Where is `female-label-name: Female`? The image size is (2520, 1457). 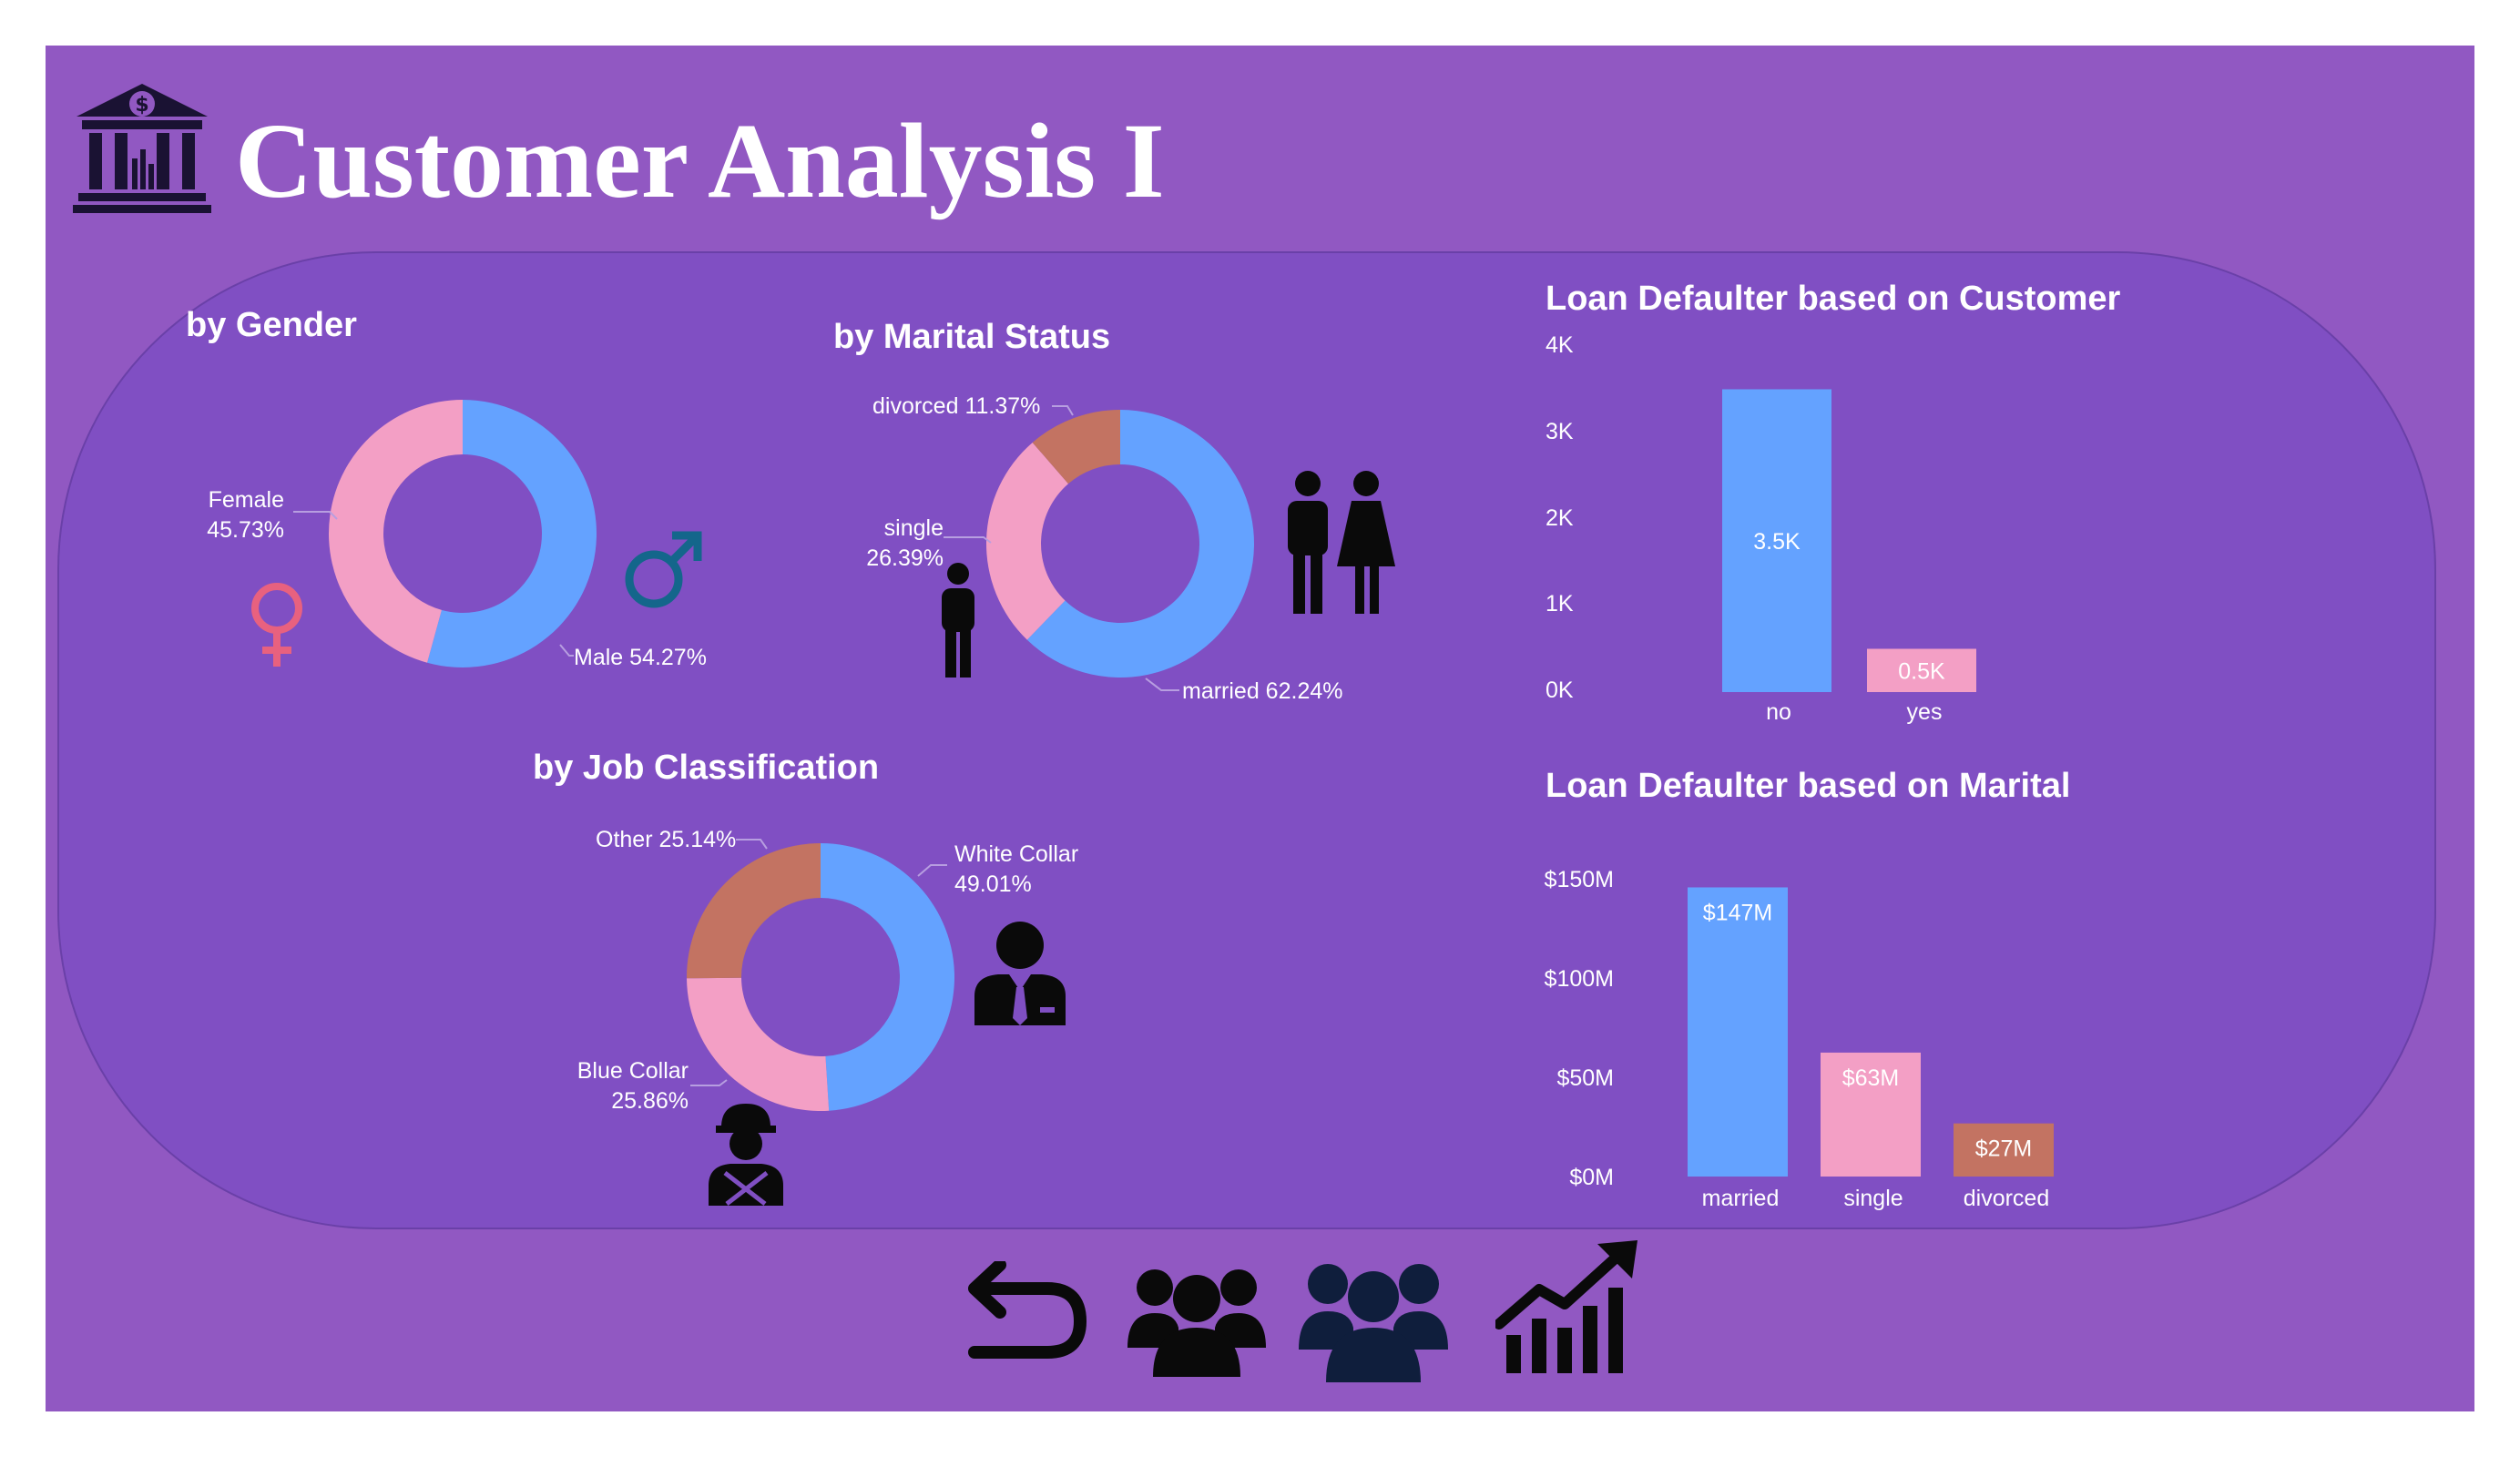
female-label-name: Female is located at coordinates (246, 500).